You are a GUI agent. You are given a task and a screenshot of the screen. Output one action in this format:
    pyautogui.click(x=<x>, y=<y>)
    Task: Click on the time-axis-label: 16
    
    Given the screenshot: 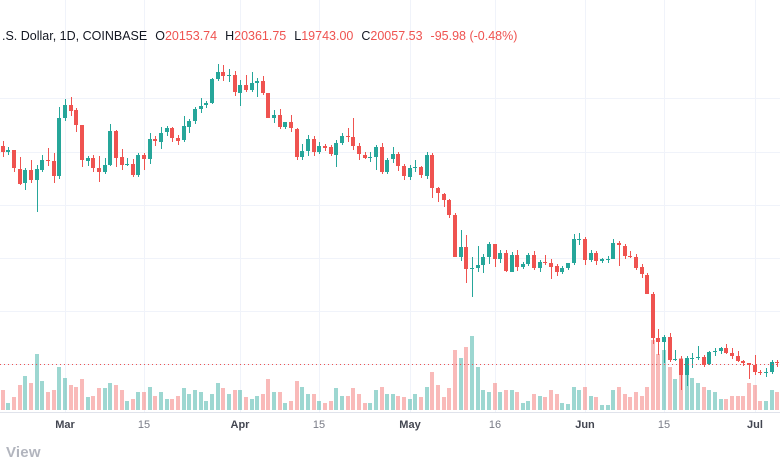 What is the action you would take?
    pyautogui.click(x=495, y=425)
    